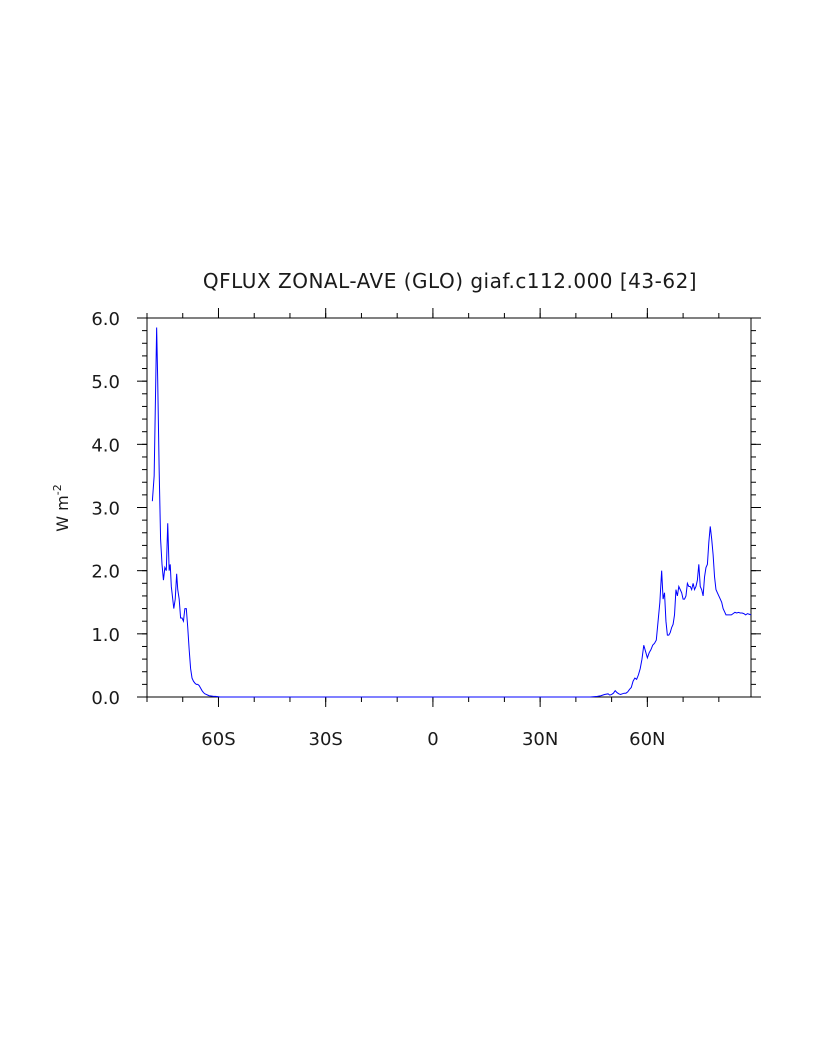  I want to click on y-tick-label: 4.0, so click(105, 445).